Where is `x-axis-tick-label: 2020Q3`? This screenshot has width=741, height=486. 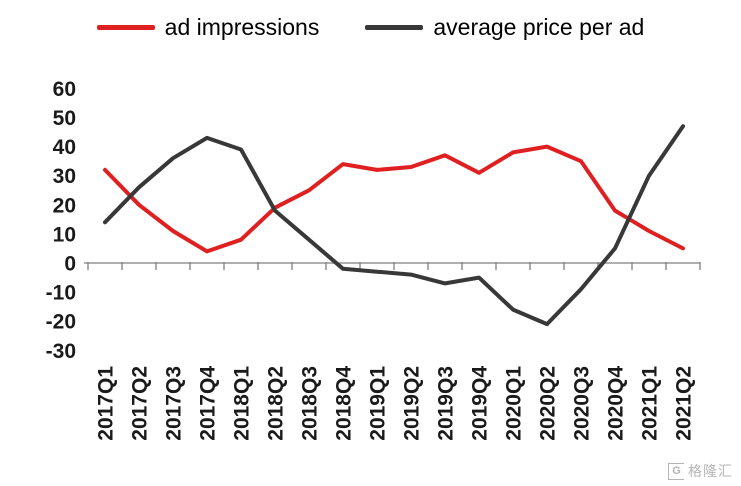 x-axis-tick-label: 2020Q3 is located at coordinates (582, 403).